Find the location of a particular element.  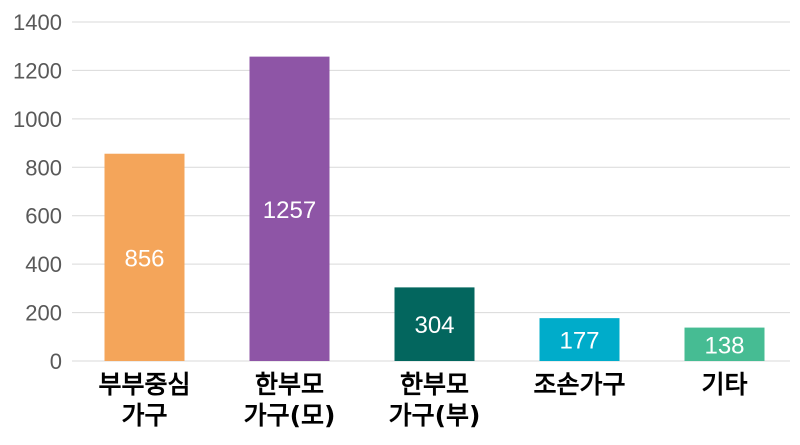

data-label-2: 1257 is located at coordinates (289, 210).